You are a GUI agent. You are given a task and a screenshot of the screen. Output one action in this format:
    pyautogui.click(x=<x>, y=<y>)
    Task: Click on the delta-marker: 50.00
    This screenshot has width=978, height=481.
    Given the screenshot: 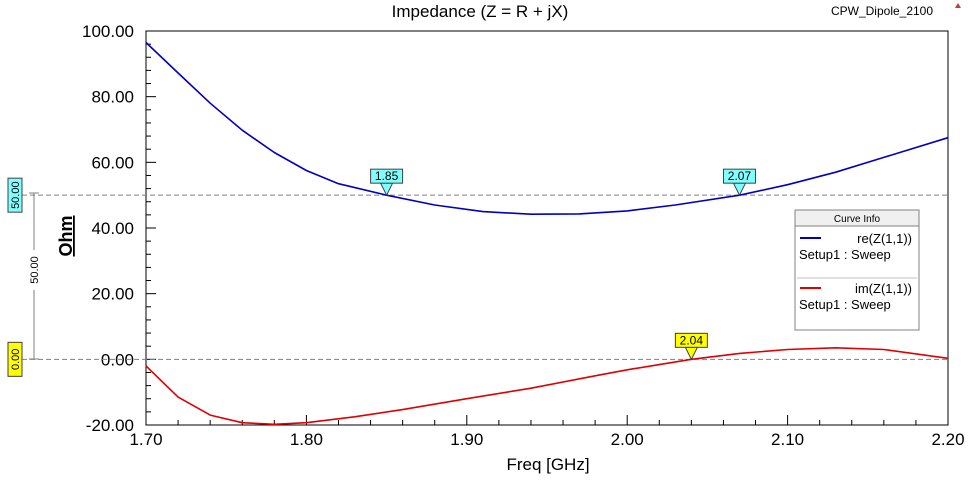 What is the action you would take?
    pyautogui.click(x=34, y=276)
    